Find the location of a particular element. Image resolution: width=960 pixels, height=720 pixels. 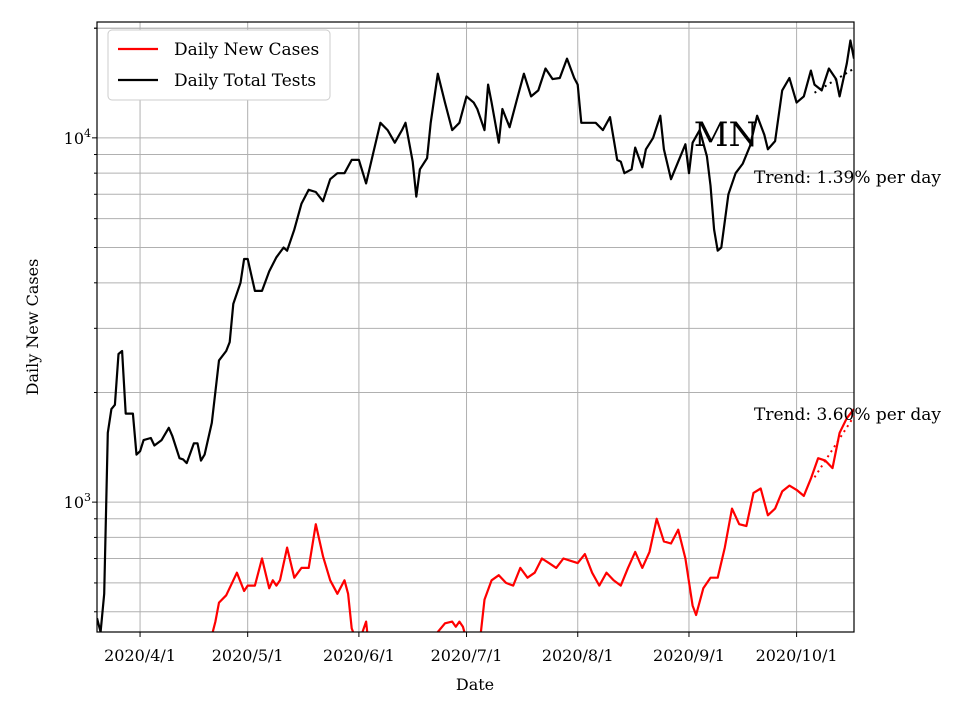

y-axis-title: Daily New Cases is located at coordinates (32, 327).